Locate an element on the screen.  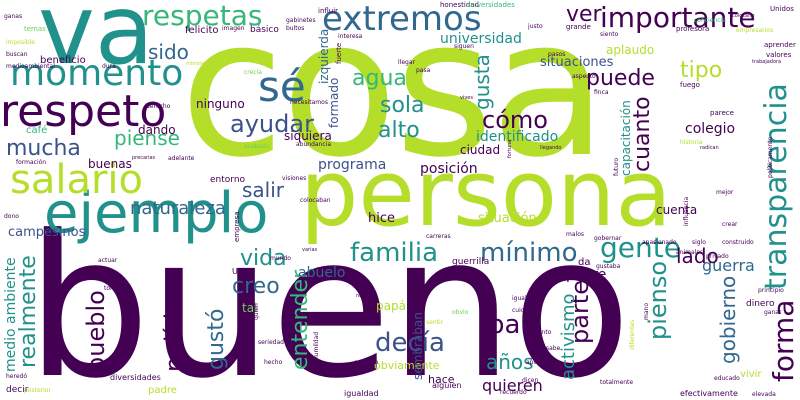
word: fortuna is located at coordinates (510, 148).